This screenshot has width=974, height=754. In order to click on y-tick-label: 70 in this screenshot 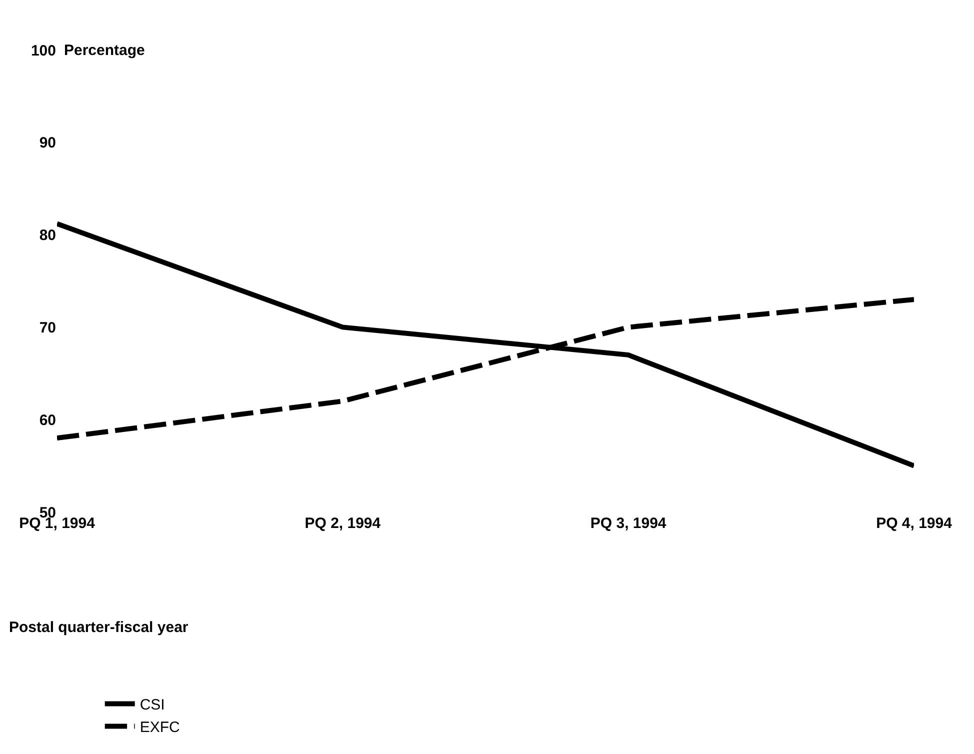, I will do `click(47, 327)`.